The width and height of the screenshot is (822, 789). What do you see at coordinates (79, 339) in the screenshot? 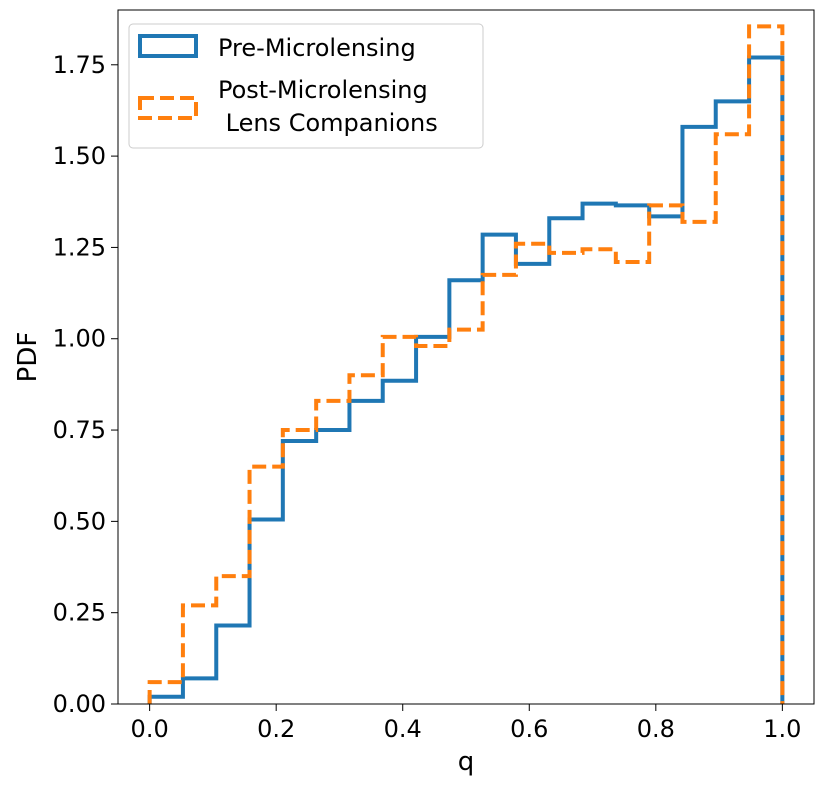
I see `y-tick-label: 1.00` at bounding box center [79, 339].